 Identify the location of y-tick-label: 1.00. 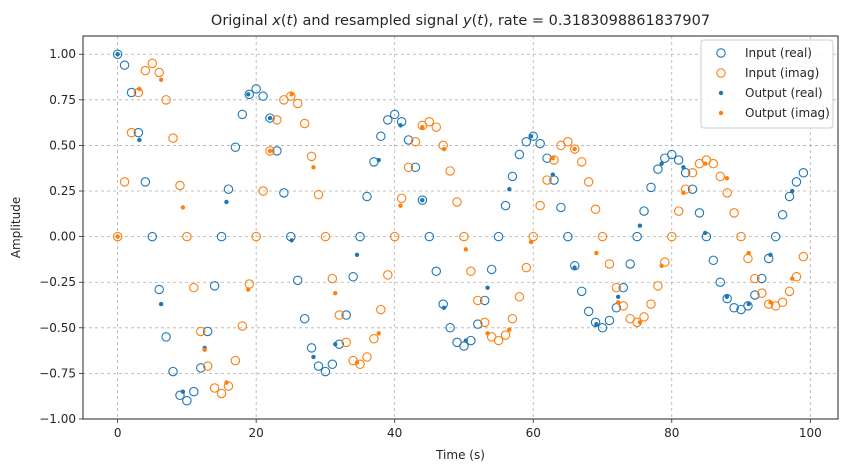
(62, 54).